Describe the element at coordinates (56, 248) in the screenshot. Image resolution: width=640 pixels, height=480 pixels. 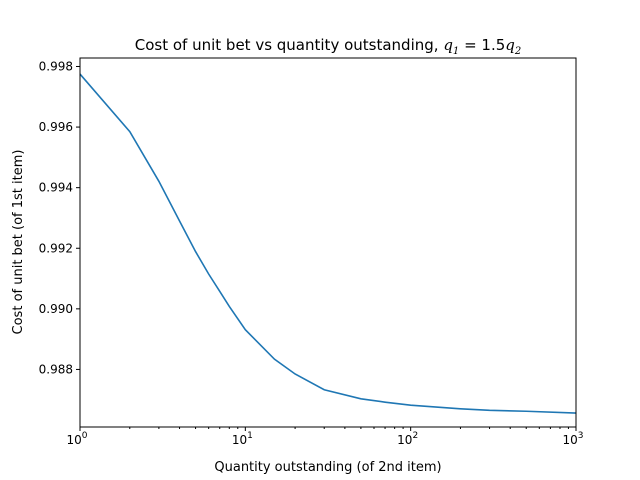
I see `y-tick-label: 0.992` at that location.